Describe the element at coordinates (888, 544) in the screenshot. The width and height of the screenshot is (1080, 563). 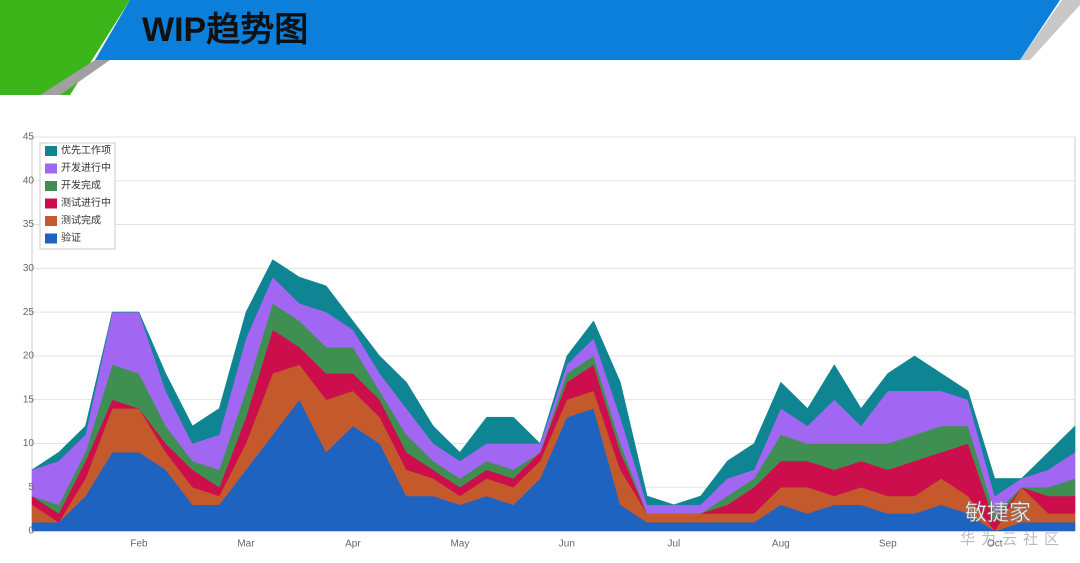
I see `x-tick-label: Sep` at that location.